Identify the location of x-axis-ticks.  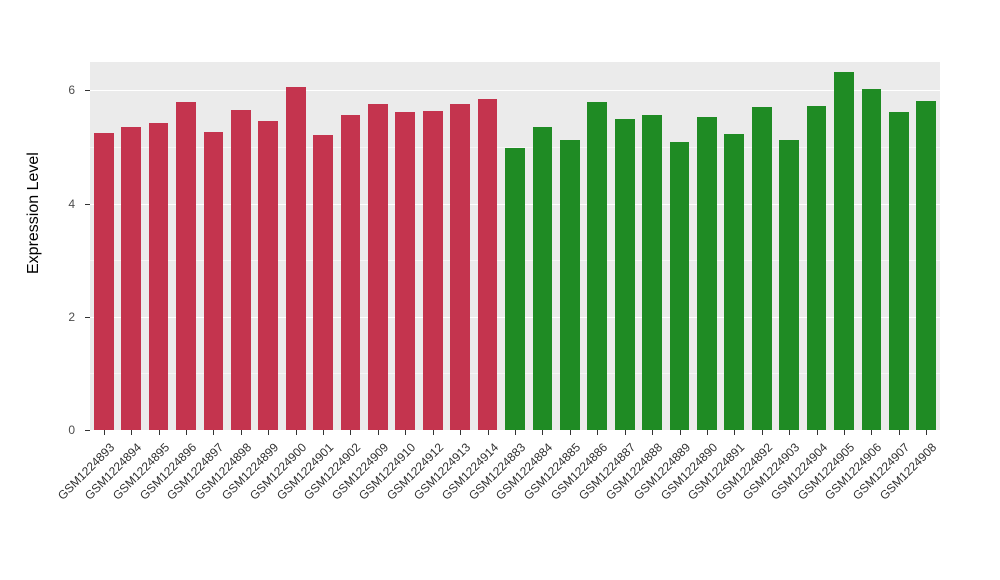
(515, 433).